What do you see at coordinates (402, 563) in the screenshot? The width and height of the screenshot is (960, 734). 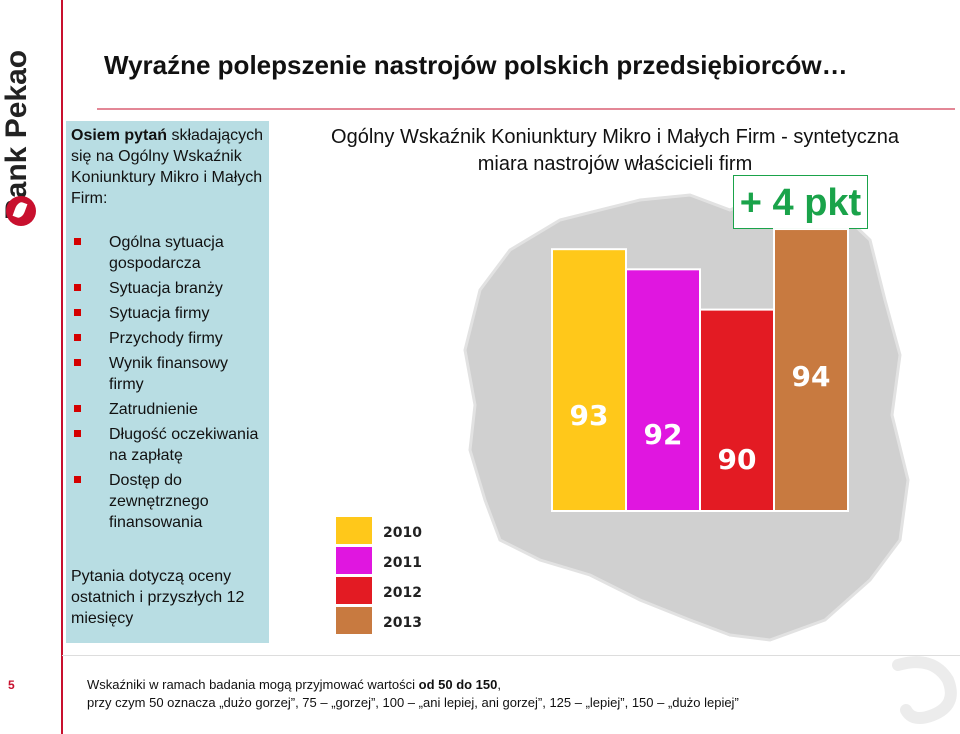 I see `legend-label-2011: 2011` at bounding box center [402, 563].